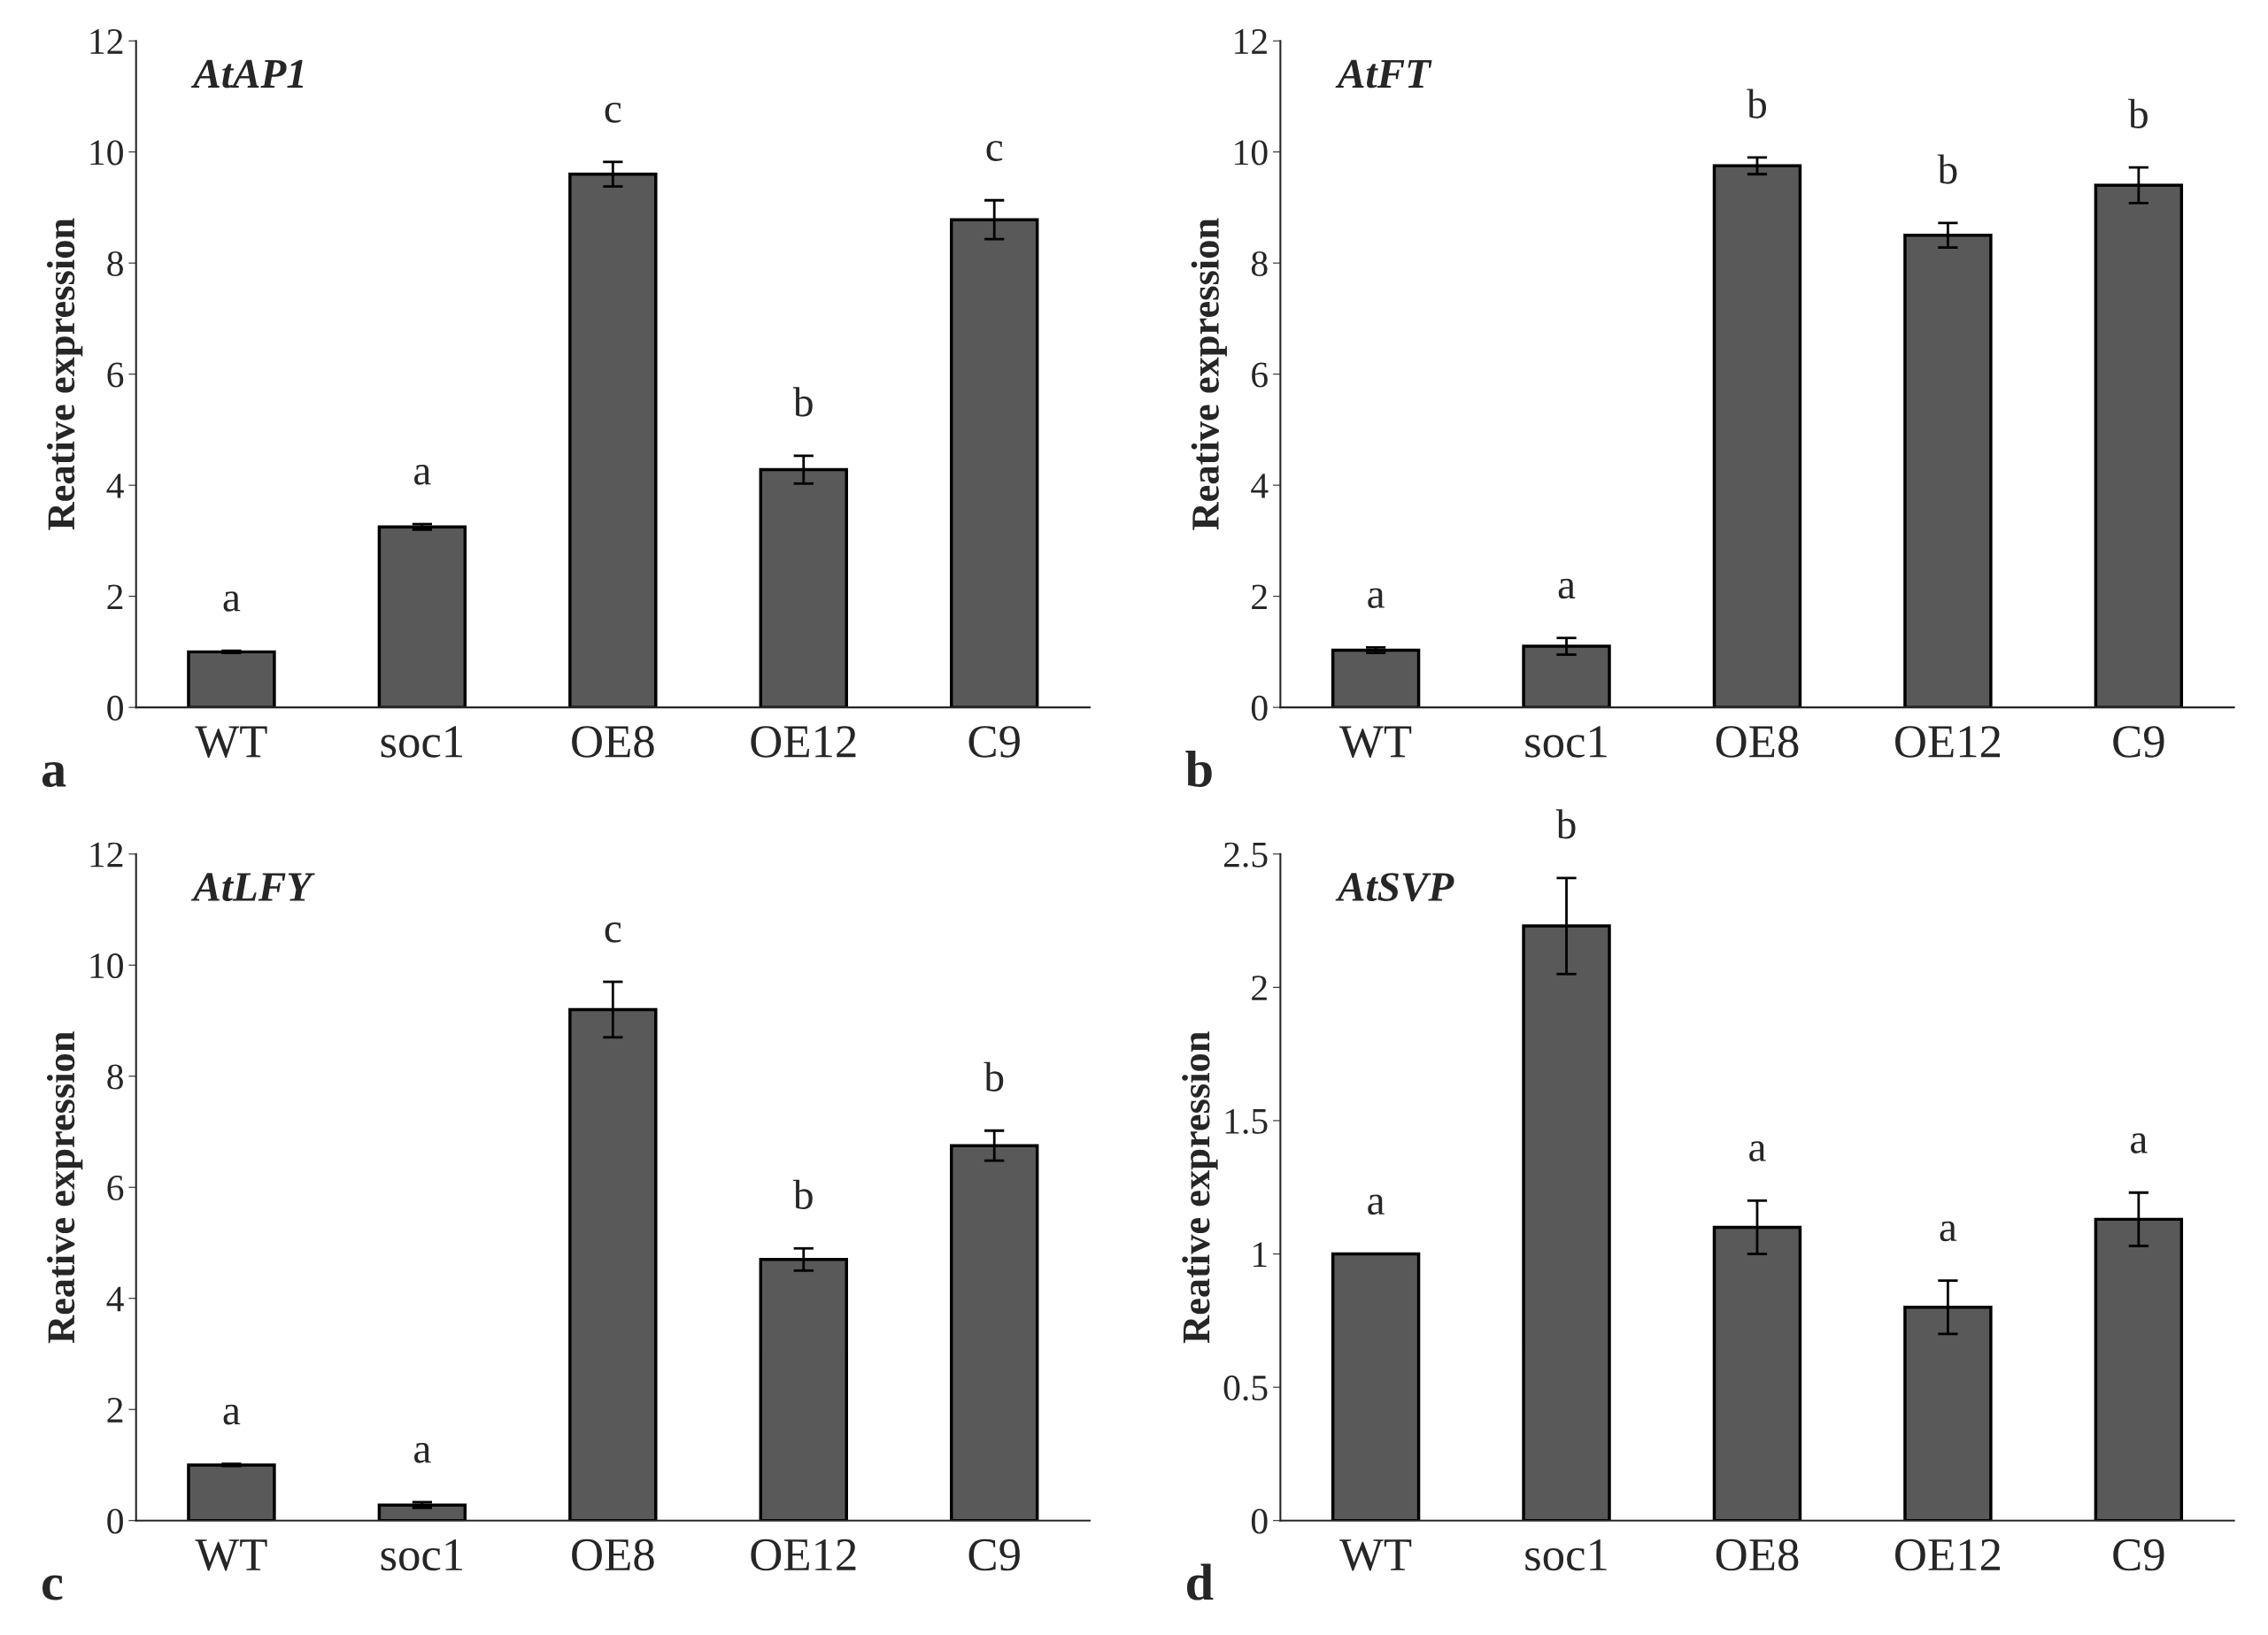  I want to click on chart-title: AtAP1, so click(247, 74).